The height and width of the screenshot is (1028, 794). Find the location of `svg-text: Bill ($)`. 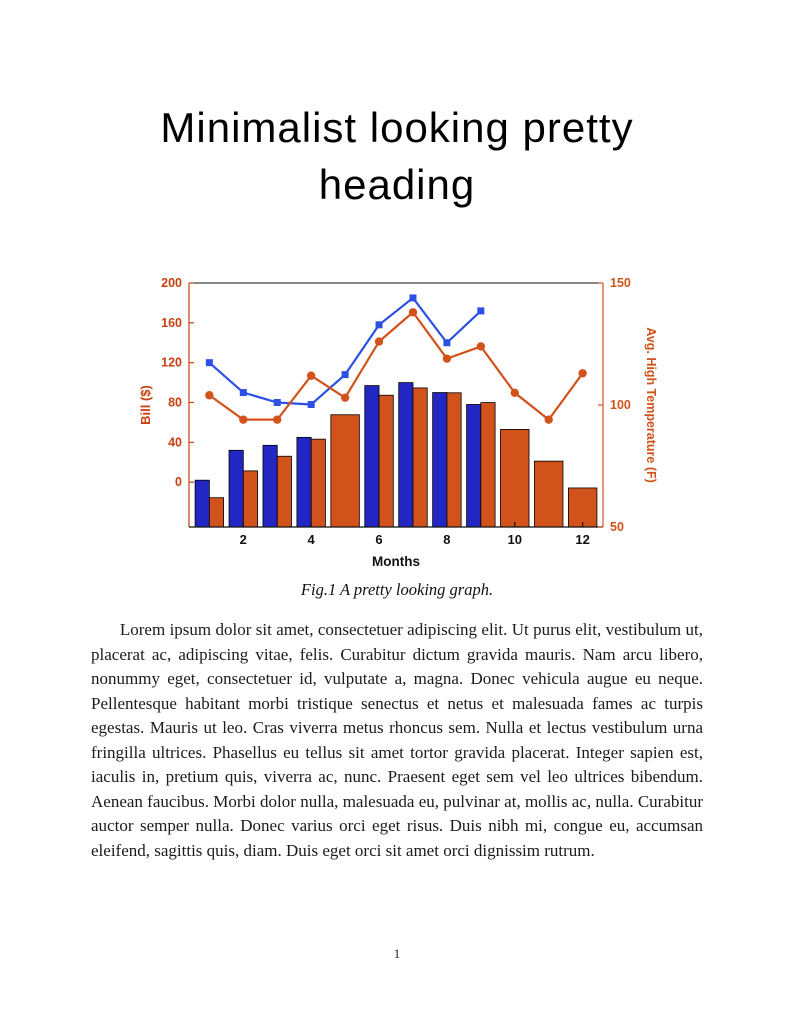

svg-text: Bill ($) is located at coordinates (145, 406).